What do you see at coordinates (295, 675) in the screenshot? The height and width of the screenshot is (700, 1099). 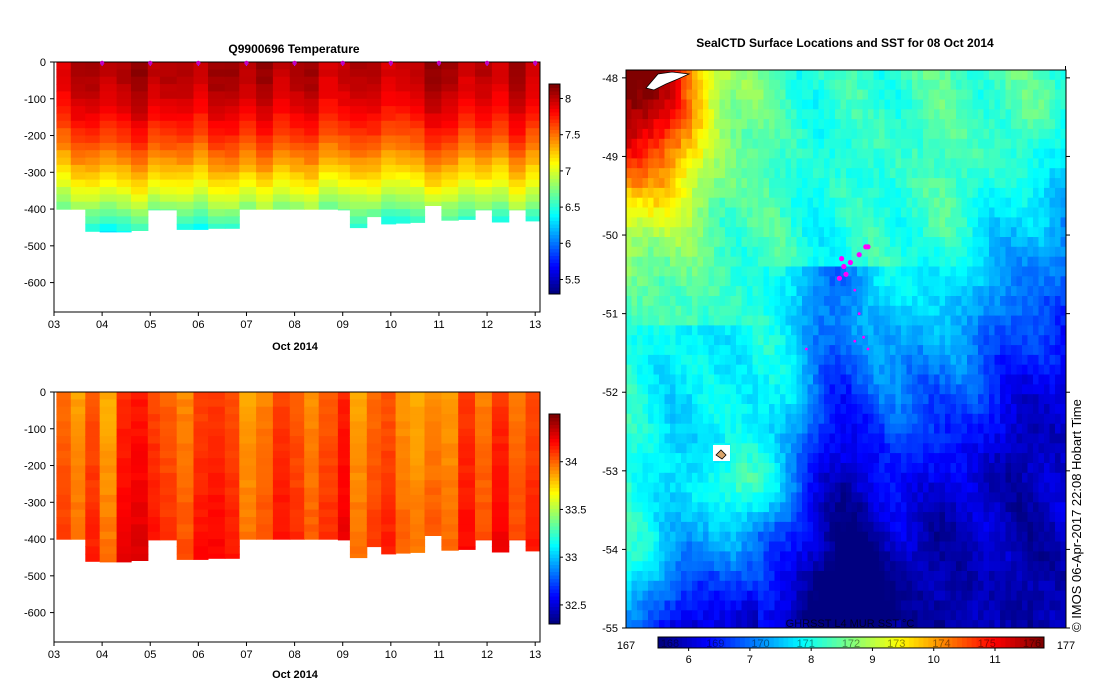 I see `salinity-x-label: Oct 2014` at bounding box center [295, 675].